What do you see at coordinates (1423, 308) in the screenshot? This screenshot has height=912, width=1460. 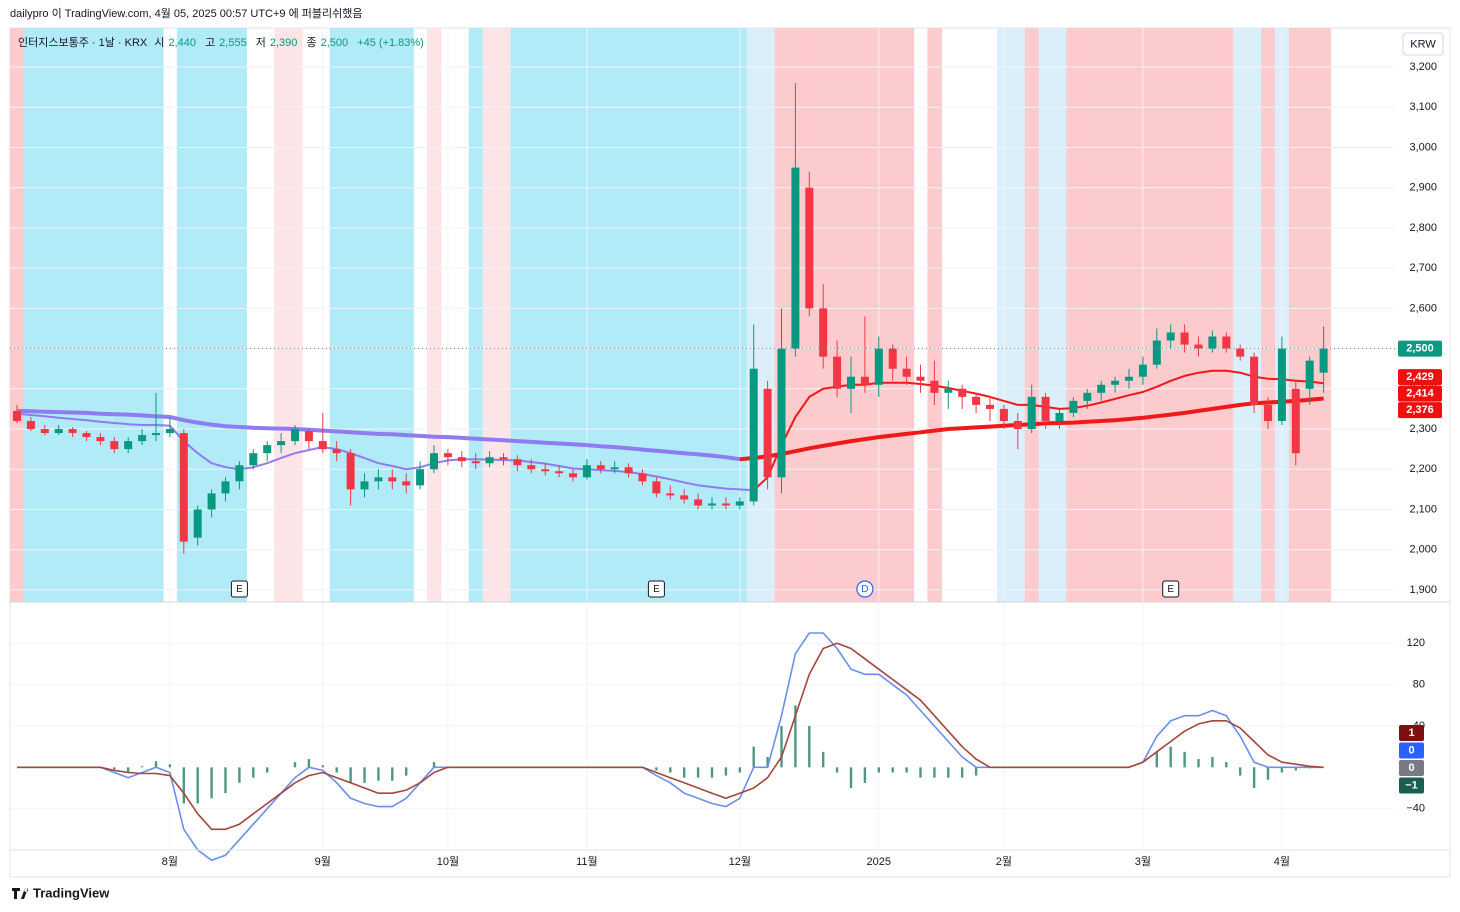 I see `y-tick-label: 2,600` at bounding box center [1423, 308].